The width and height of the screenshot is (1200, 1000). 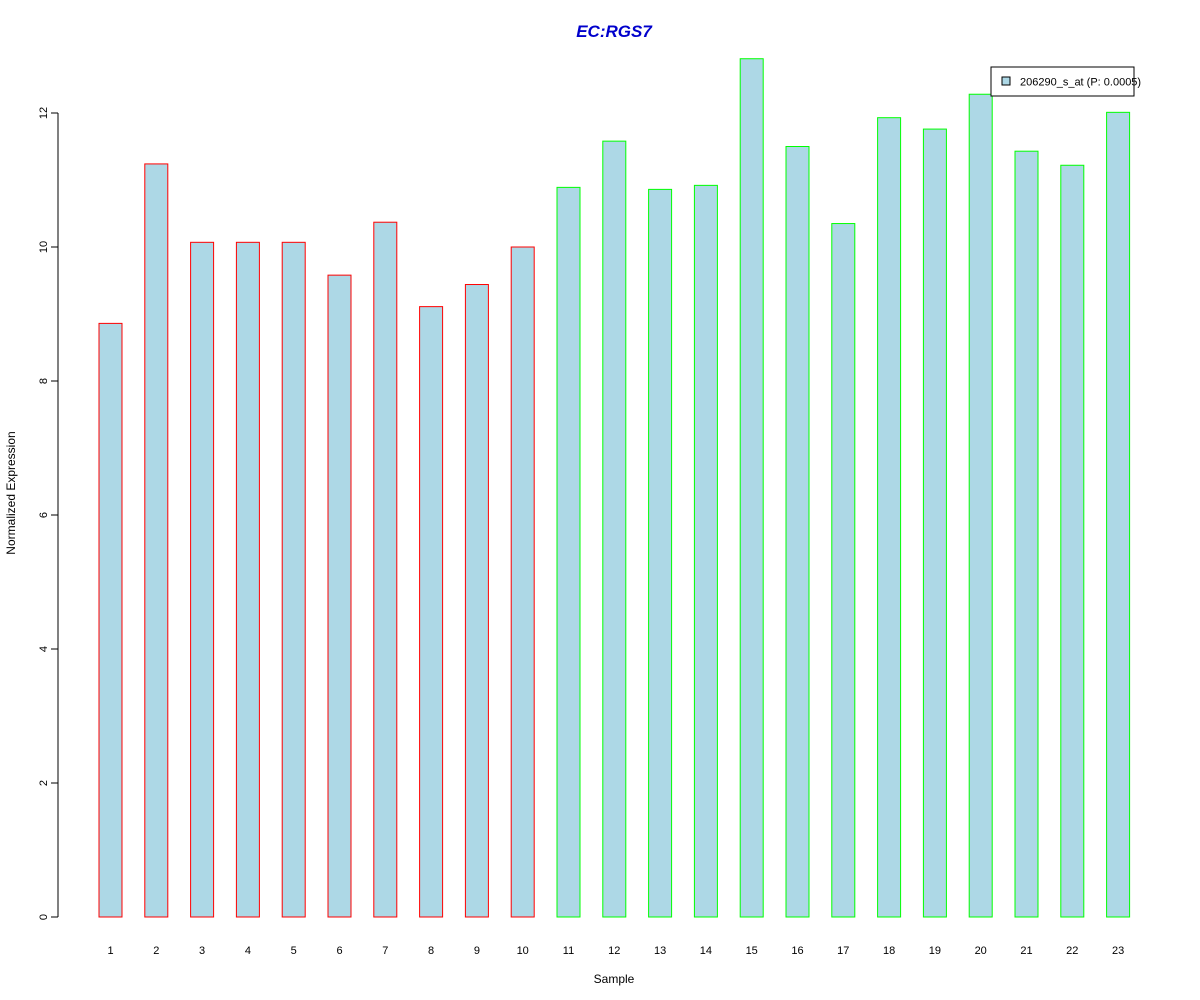 What do you see at coordinates (248, 951) in the screenshot?
I see `x-tick-label: 4` at bounding box center [248, 951].